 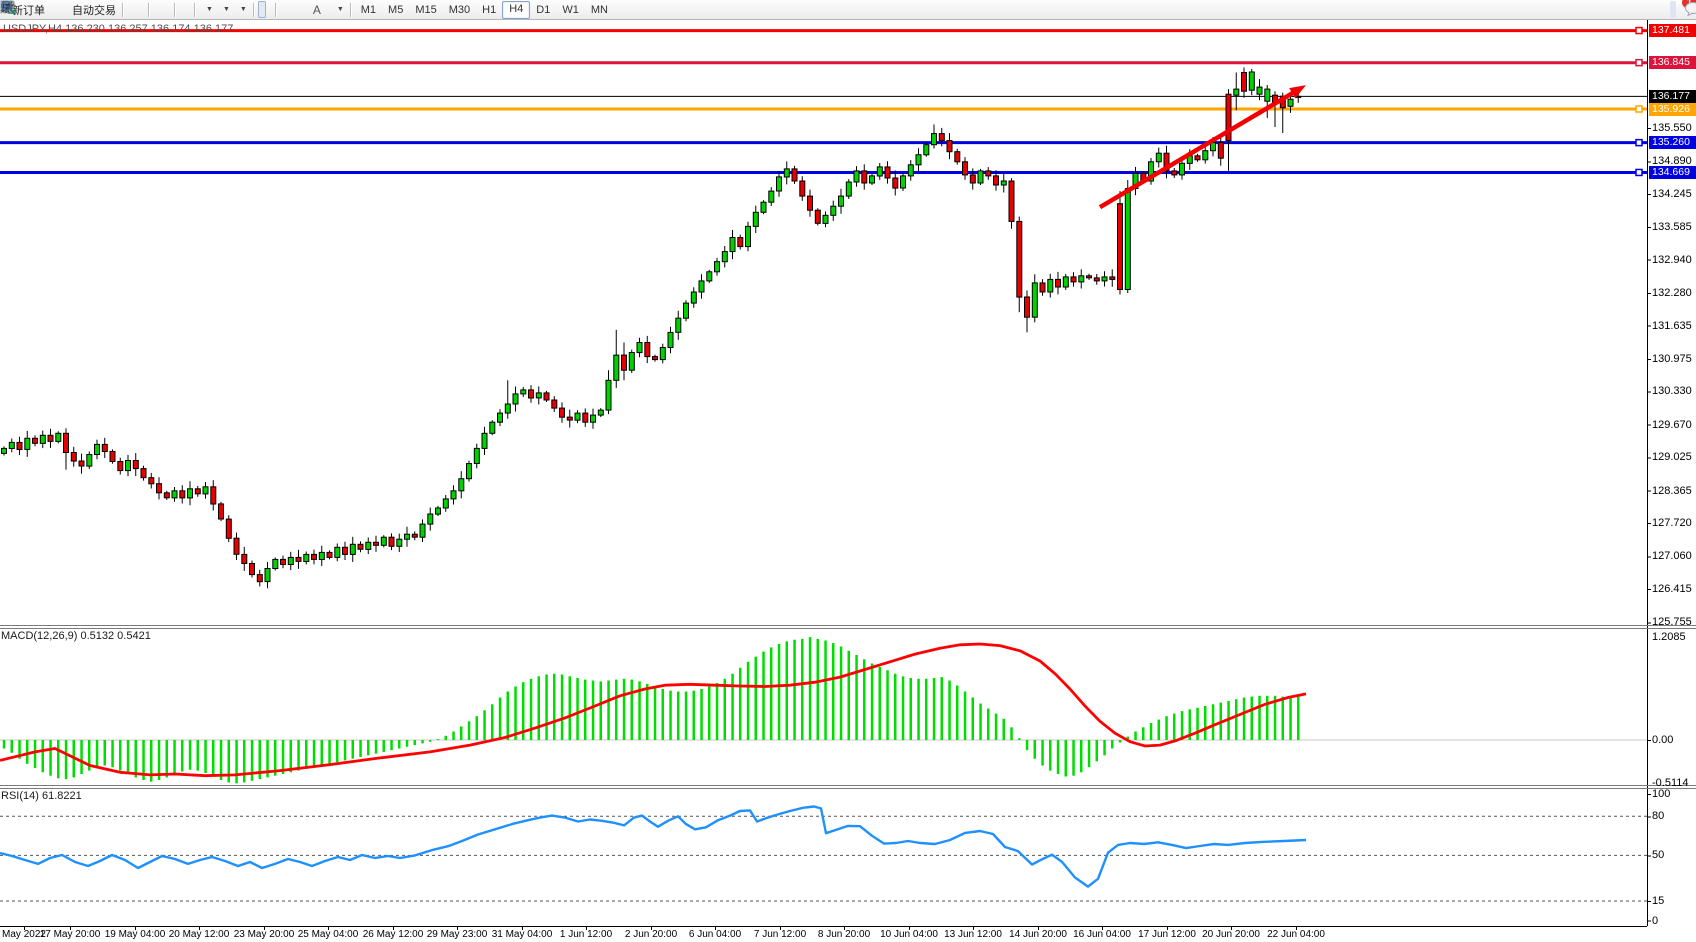 What do you see at coordinates (209, 9) in the screenshot?
I see `dropdown-arrow-icon: ▼` at bounding box center [209, 9].